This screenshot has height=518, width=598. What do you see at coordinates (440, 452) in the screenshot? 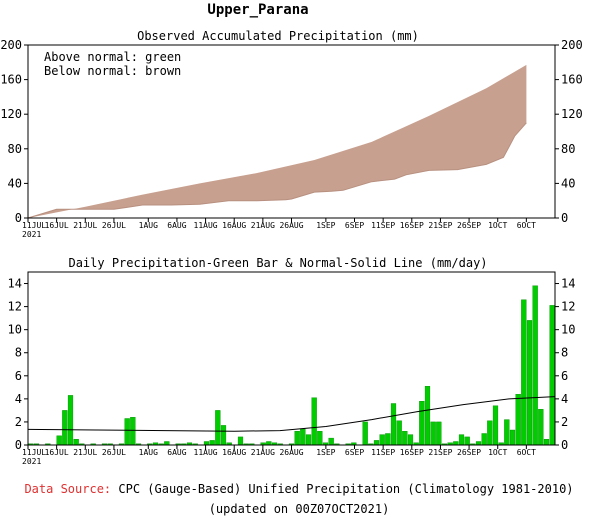
I see `daily-xtick-label: 21SEP` at bounding box center [440, 452].